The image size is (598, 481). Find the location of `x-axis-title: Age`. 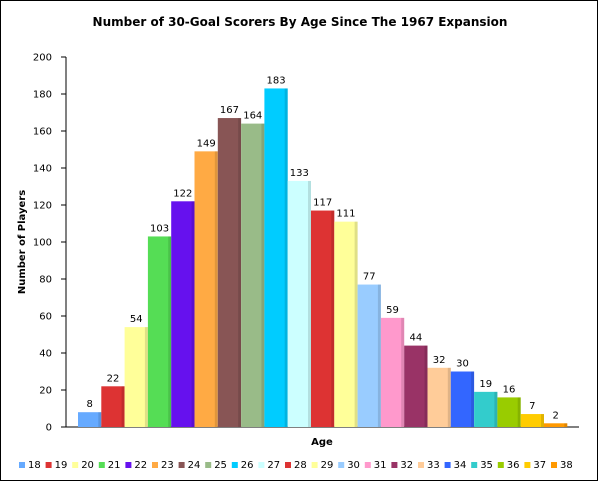

x-axis-title: Age is located at coordinates (322, 442).